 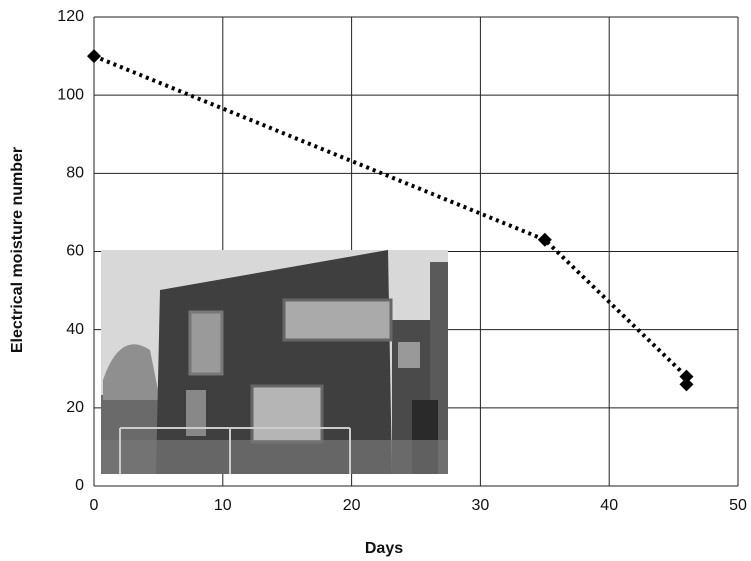 What do you see at coordinates (223, 505) in the screenshot?
I see `x-tick-label: 10` at bounding box center [223, 505].